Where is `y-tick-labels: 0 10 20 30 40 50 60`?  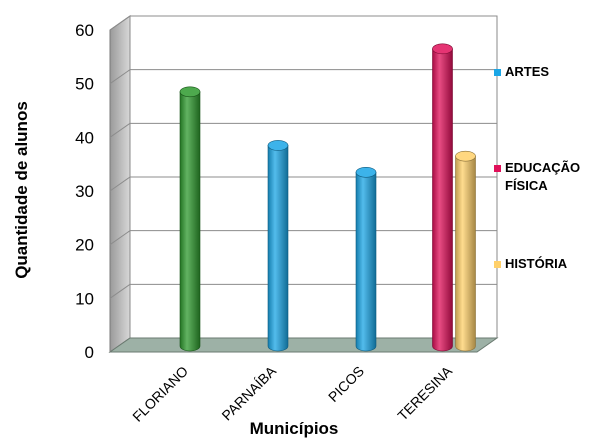
y-tick-labels: 0 10 20 30 40 50 60 is located at coordinates (84, 191).